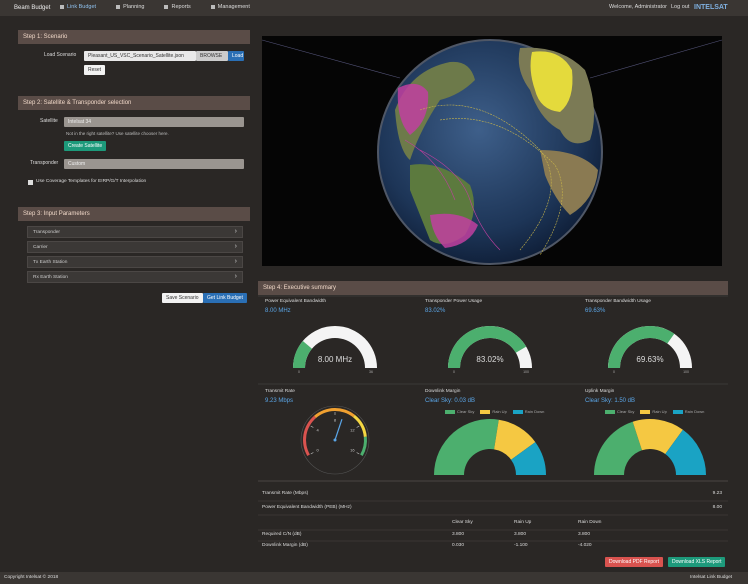 The height and width of the screenshot is (584, 748). I want to click on table-cell: -4.020, so click(585, 545).